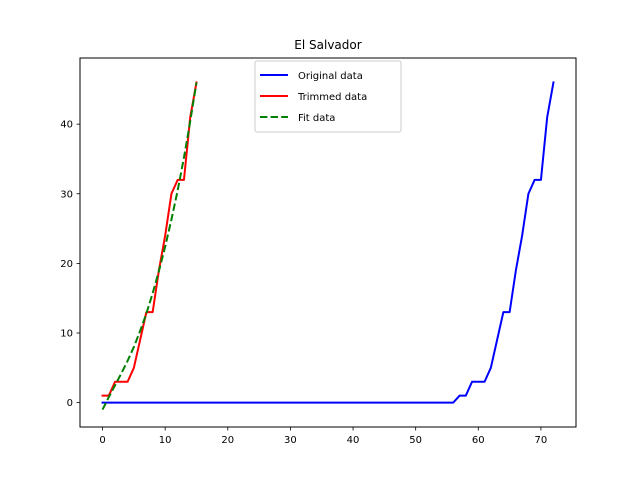 The image size is (640, 480). I want to click on legend-box, so click(328, 96).